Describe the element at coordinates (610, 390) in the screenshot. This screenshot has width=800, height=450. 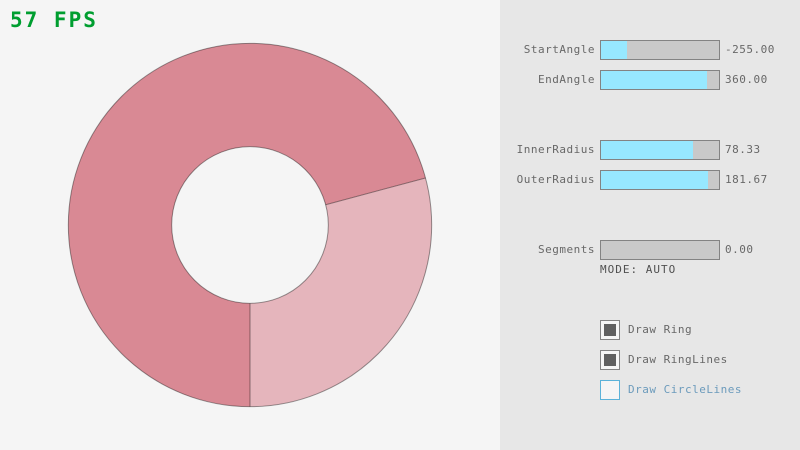
I see `draw-circlelines-checkbox-box` at that location.